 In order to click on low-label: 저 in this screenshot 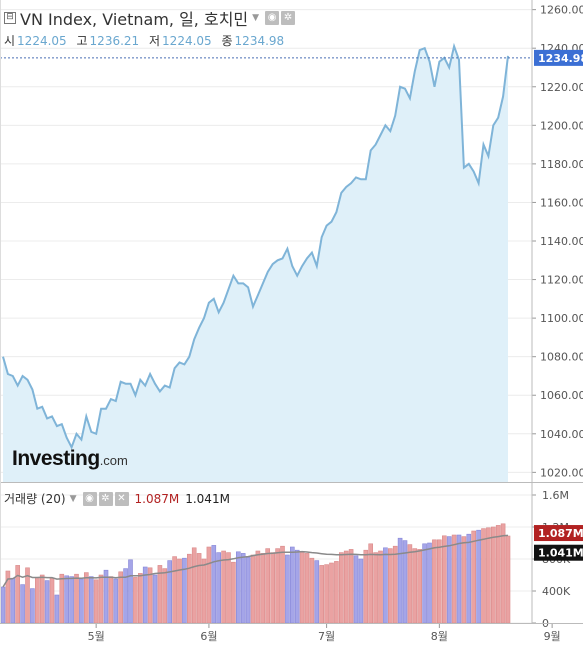, I will do `click(155, 41)`.